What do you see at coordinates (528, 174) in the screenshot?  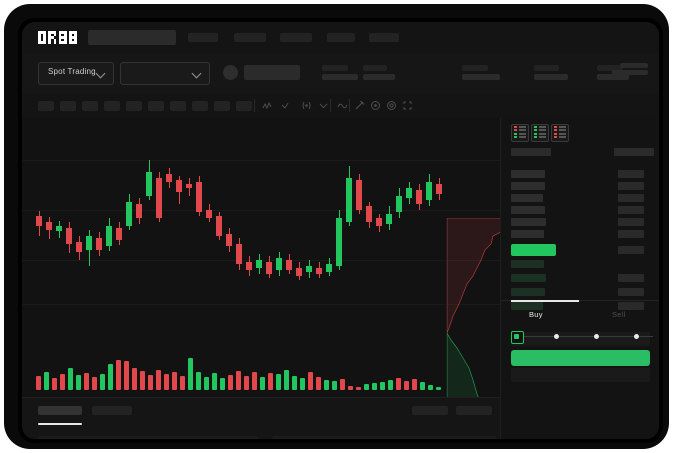 I see `ask-row-1-price` at bounding box center [528, 174].